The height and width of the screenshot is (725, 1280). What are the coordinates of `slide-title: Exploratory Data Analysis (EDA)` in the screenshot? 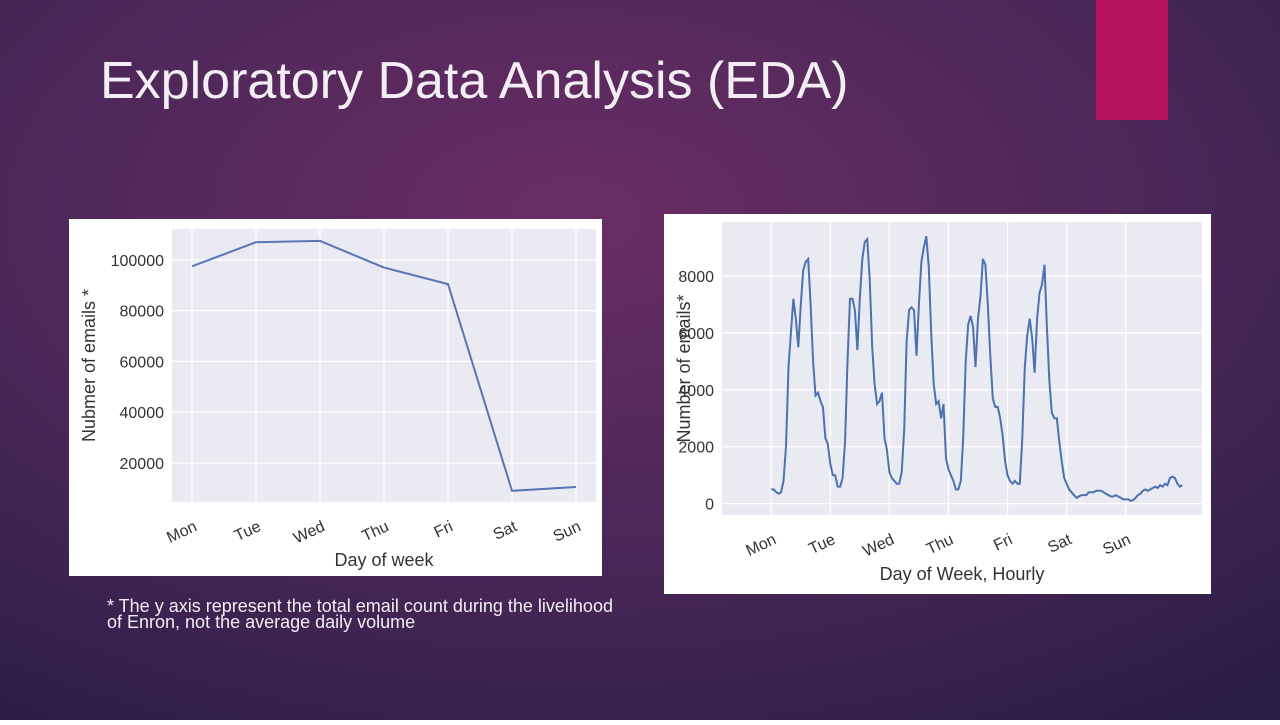 It's located at (474, 81).